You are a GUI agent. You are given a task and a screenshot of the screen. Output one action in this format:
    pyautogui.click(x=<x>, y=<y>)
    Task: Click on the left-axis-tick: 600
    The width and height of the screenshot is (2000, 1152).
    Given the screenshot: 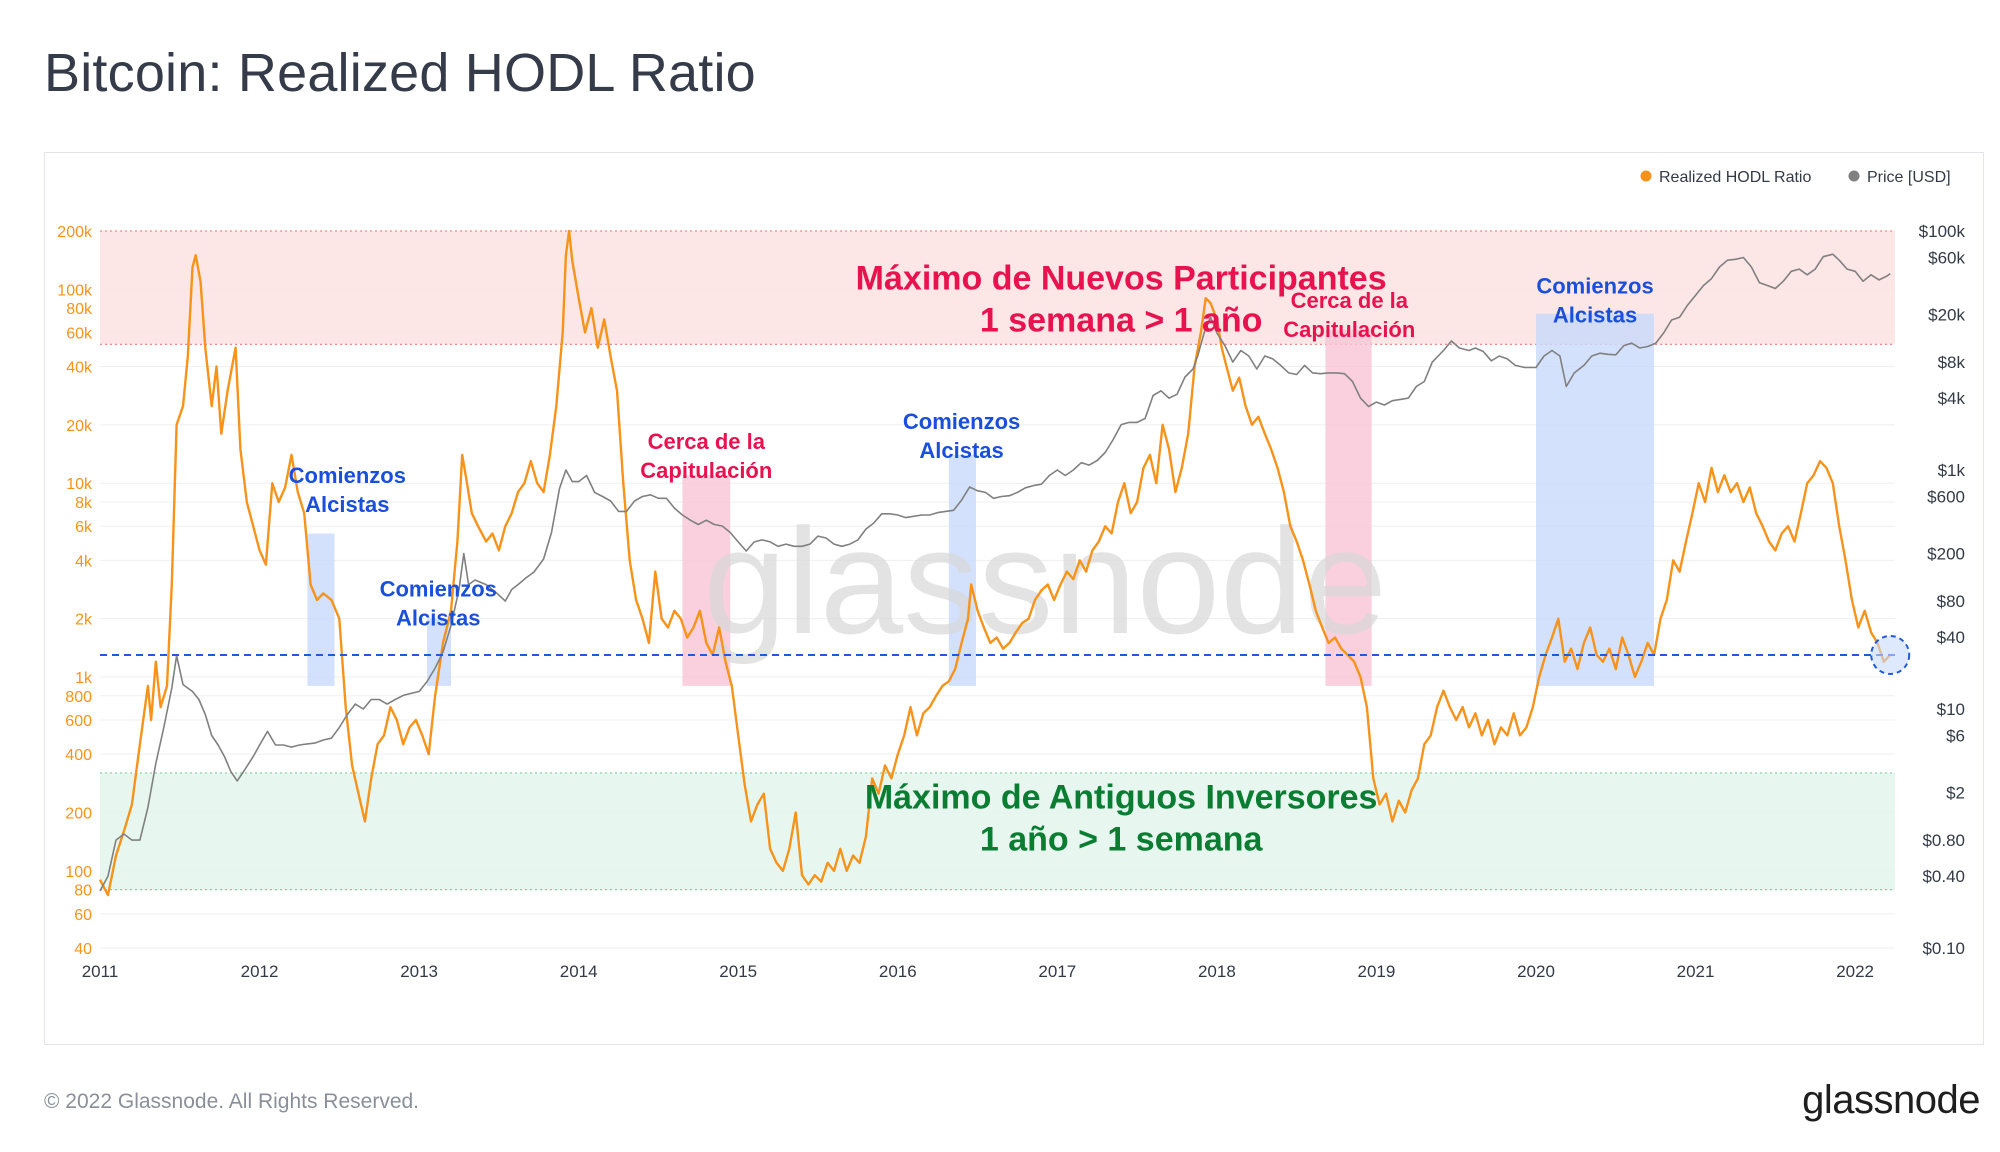 What is the action you would take?
    pyautogui.click(x=78, y=721)
    